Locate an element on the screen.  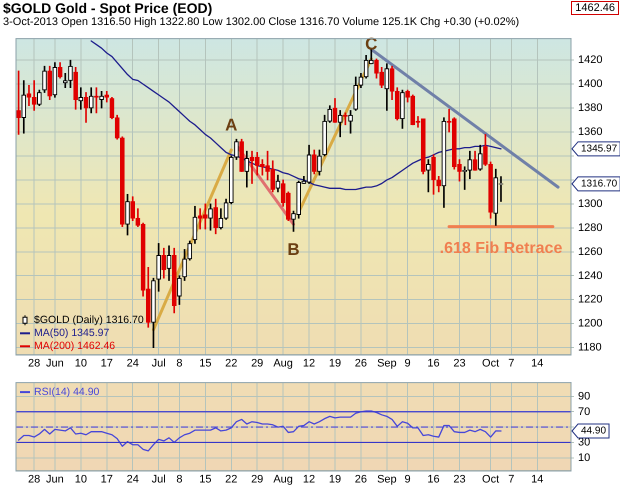
y-tick-label: 10 is located at coordinates (584, 458).